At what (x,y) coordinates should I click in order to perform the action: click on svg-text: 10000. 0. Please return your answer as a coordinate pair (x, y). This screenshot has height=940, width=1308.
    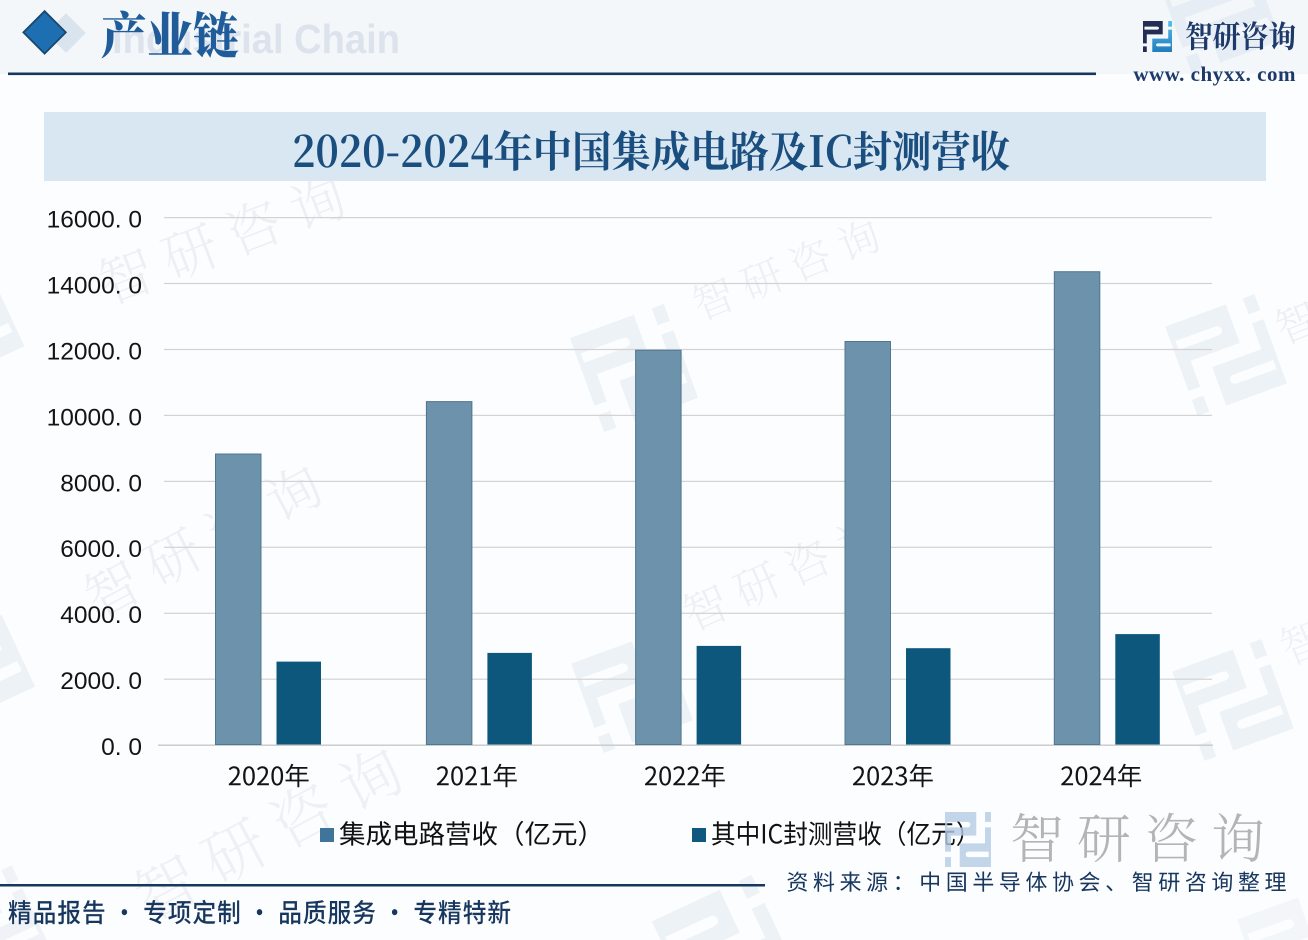
    Looking at the image, I should click on (94, 417).